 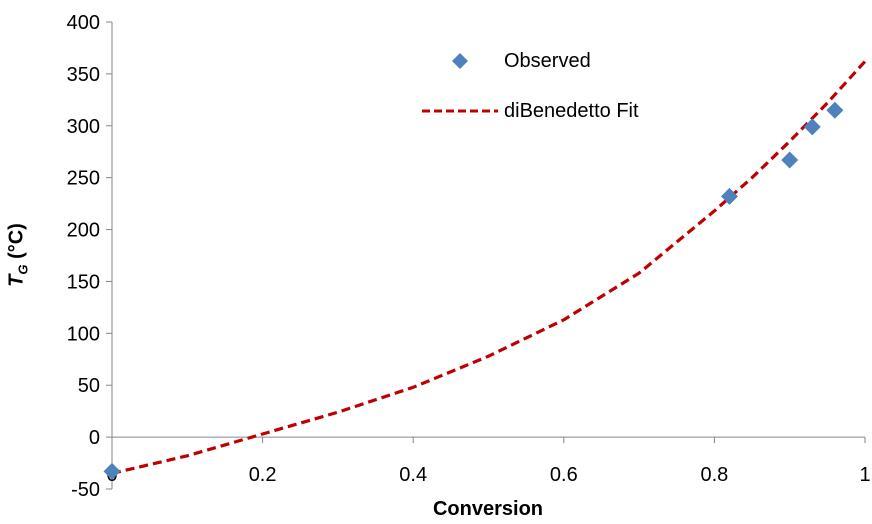 I want to click on y-tick-label: -50, so click(x=85, y=490).